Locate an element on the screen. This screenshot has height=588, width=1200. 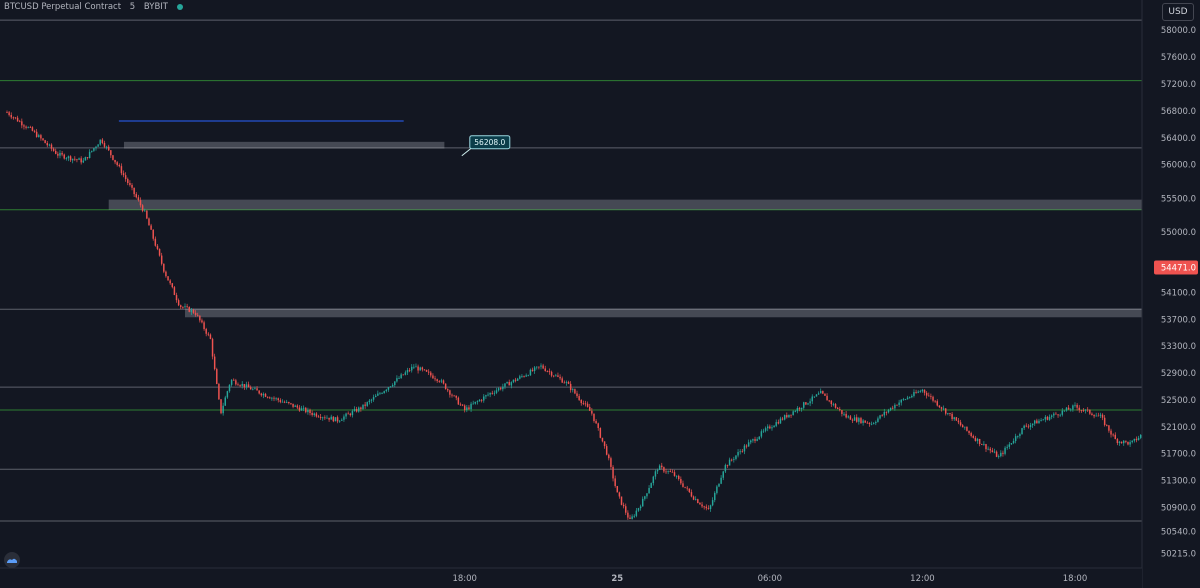
price-label: 56208.0 is located at coordinates (486, 146).